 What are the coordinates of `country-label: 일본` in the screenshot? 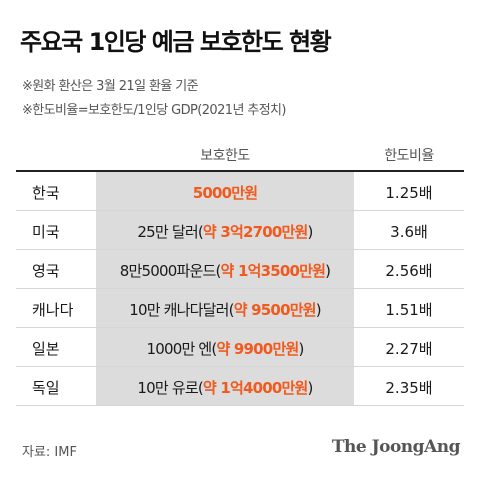 It's located at (46, 349).